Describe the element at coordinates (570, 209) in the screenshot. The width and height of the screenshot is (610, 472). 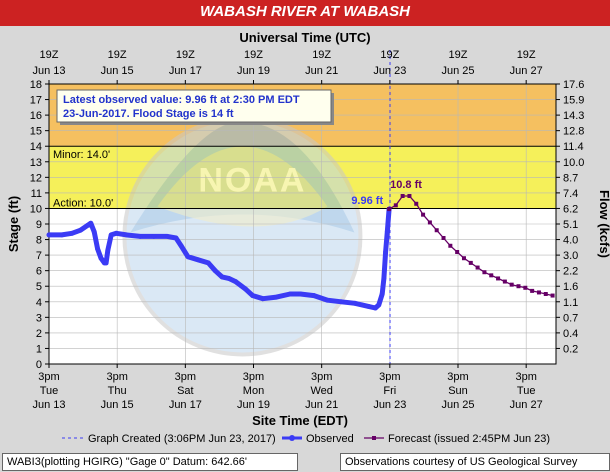
I see `y2-tick-label: 6.2` at that location.